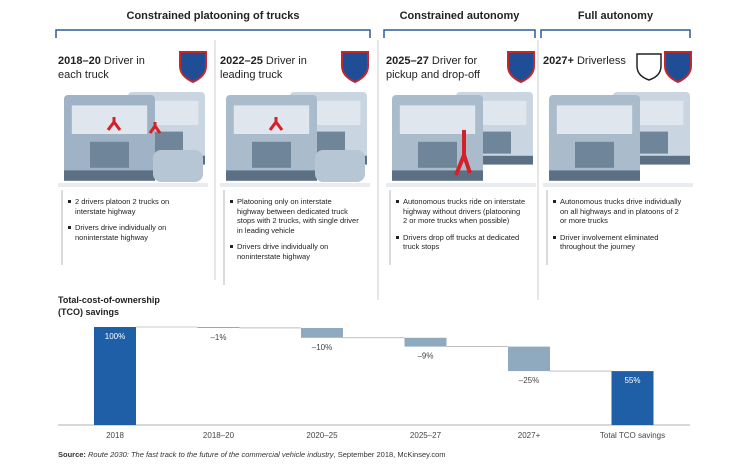 The image size is (750, 469). What do you see at coordinates (263, 68) in the screenshot?
I see `panel-desc: Driver in leading truck` at bounding box center [263, 68].